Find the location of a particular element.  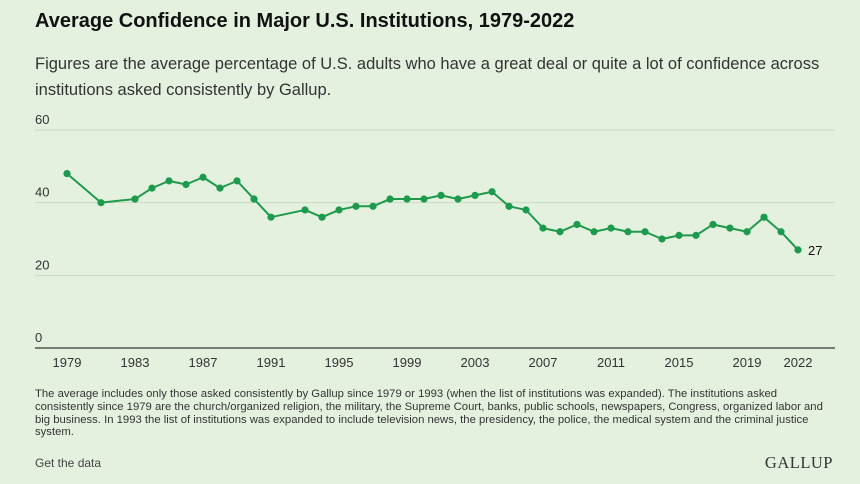

end-value-label: 27 is located at coordinates (815, 250).